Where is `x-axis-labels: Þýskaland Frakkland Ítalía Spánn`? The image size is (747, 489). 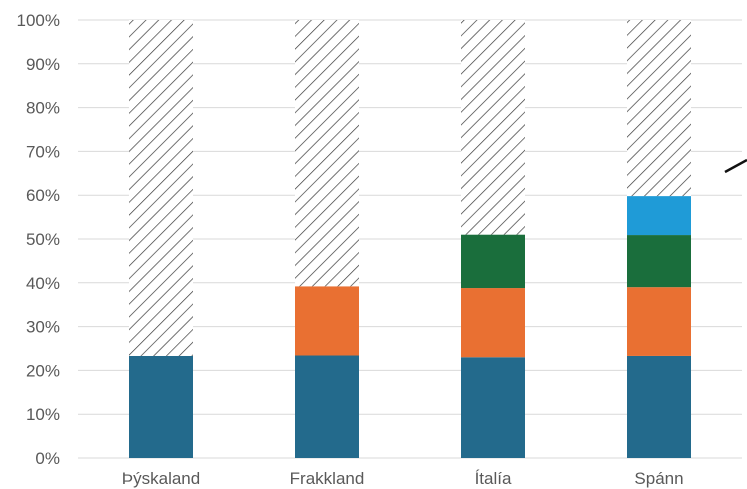 x-axis-labels: Þýskaland Frakkland Ítalía Spánn is located at coordinates (403, 478).